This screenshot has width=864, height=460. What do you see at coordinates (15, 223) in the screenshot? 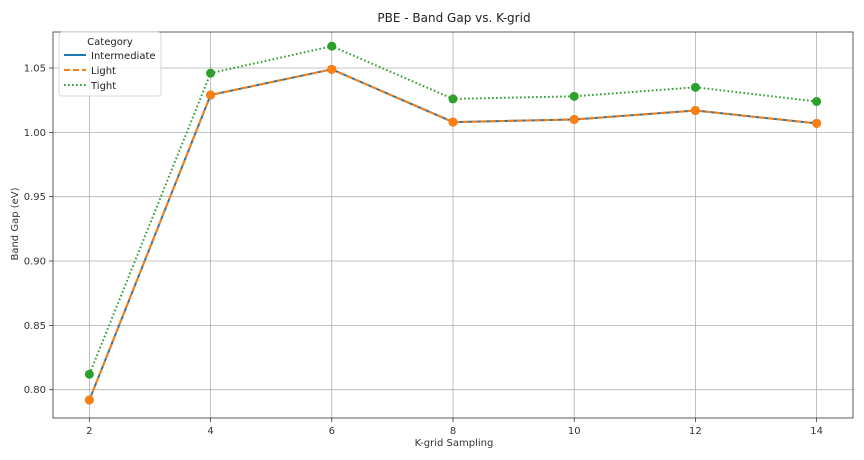
I see `y-axis-title: Band Gap (eV)` at bounding box center [15, 223].